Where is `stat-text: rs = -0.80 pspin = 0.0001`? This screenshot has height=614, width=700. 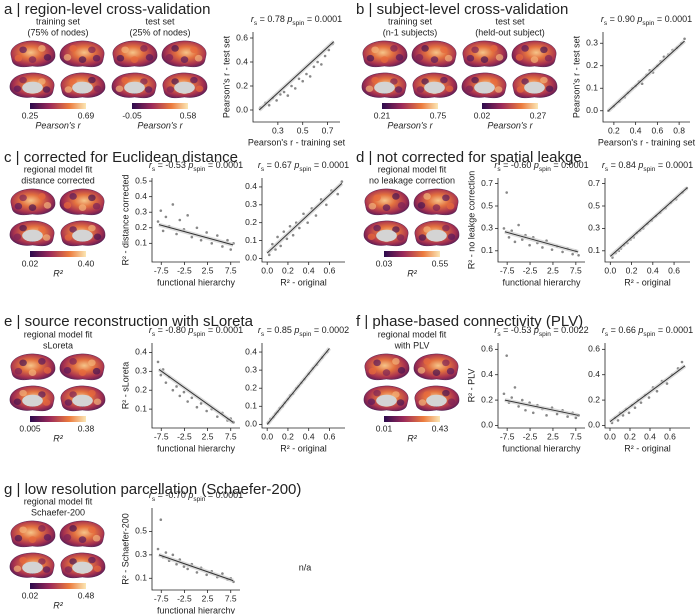
stat-text: rs = -0.80 pspin = 0.0001 is located at coordinates (196, 331).